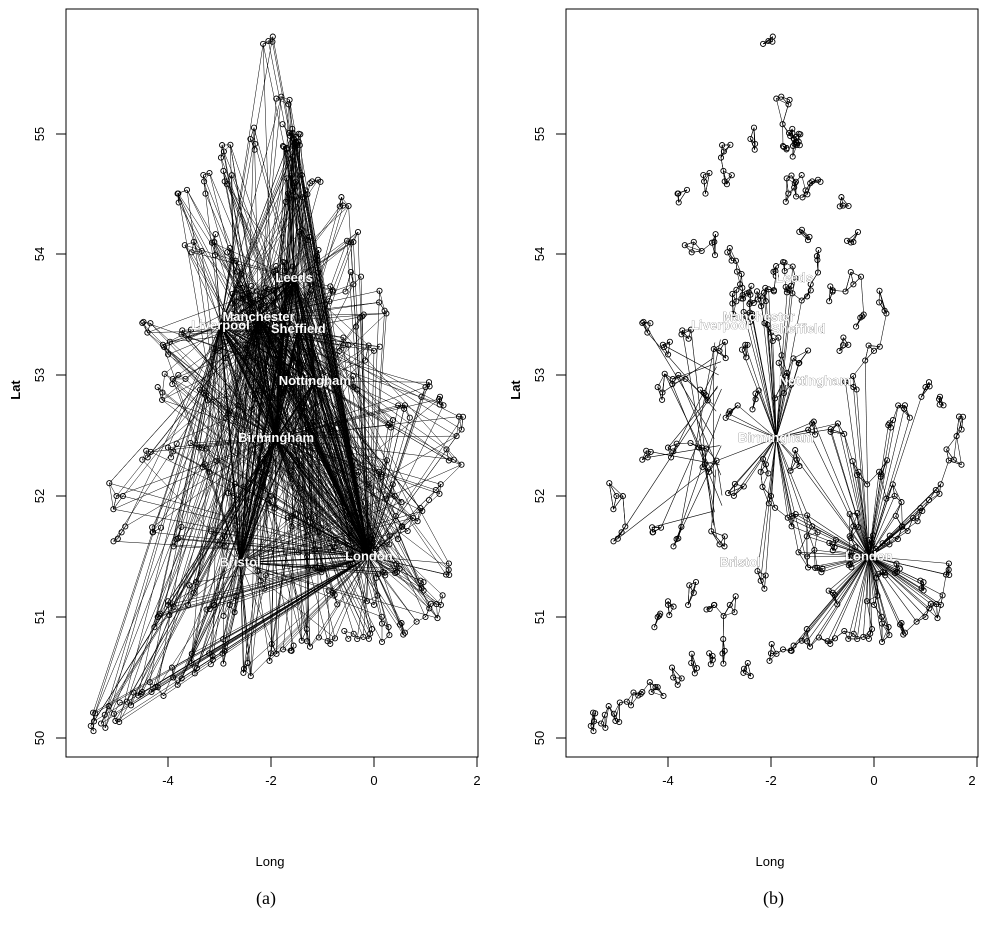  I want to click on city-label: Birmingham, so click(276, 437).